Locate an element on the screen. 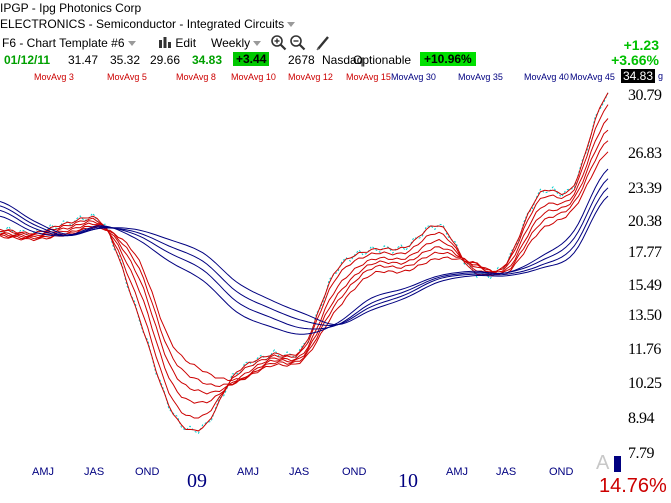 The height and width of the screenshot is (503, 671). y-axis-label: 13.50 is located at coordinates (645, 315).